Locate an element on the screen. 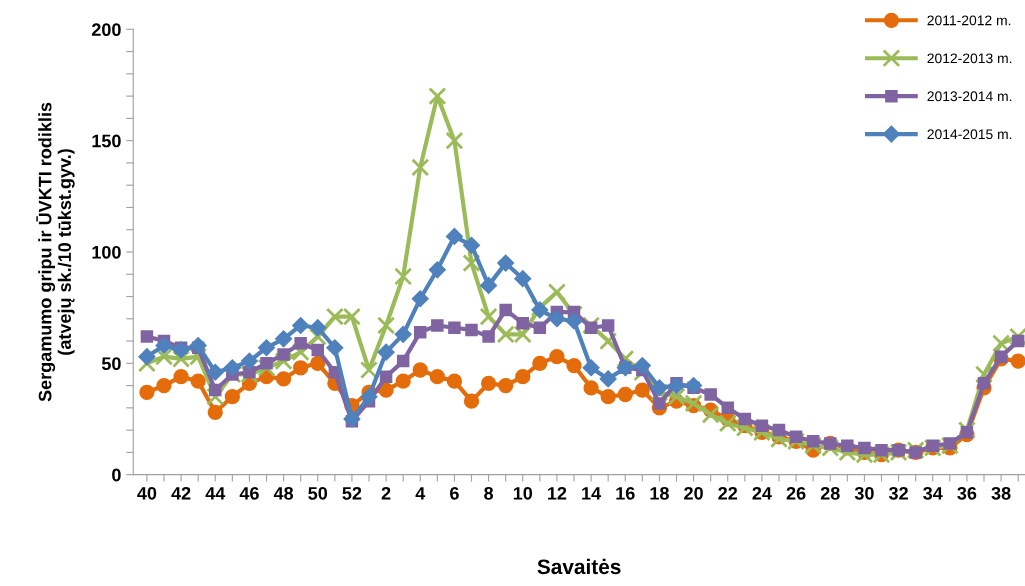 This screenshot has width=1025, height=586. x-tick-label: 48 is located at coordinates (283, 493).